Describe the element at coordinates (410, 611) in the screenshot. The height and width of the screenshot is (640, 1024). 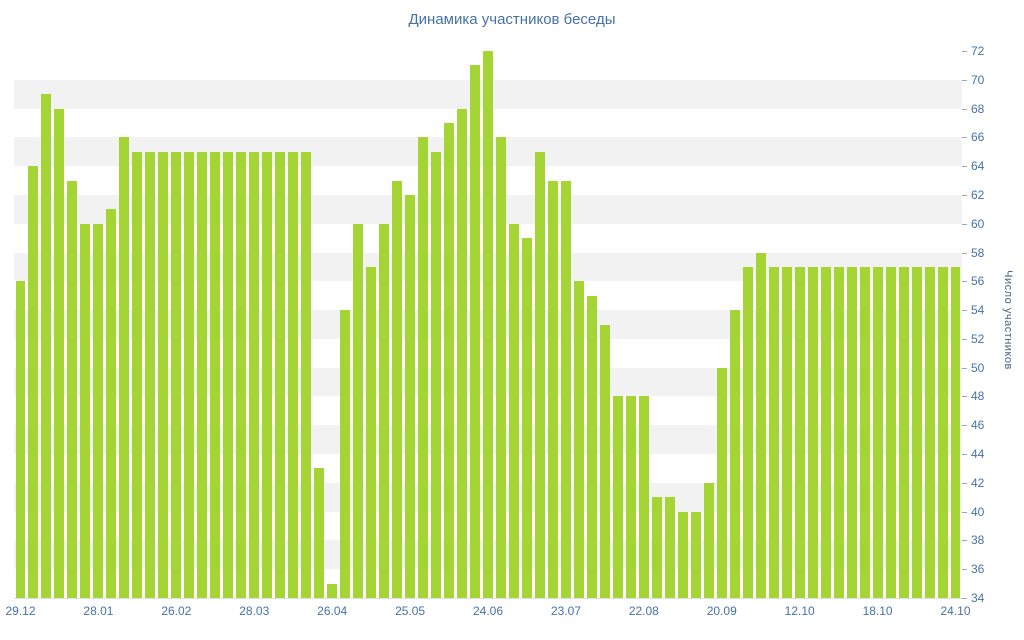
I see `x-tick-label: 25.05` at that location.